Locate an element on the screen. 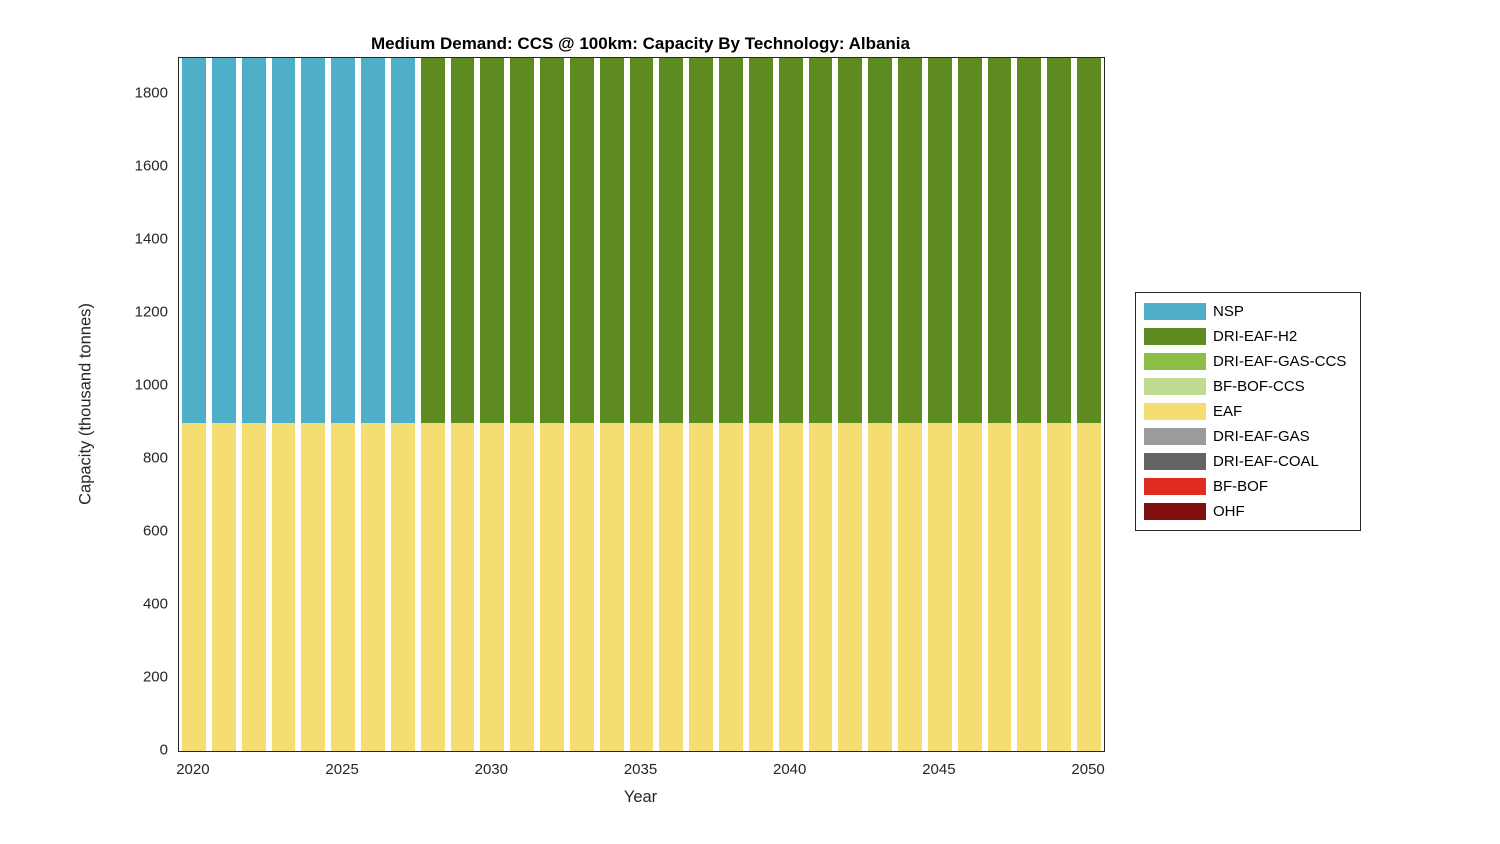  legend-item: BF-BOF-CCS is located at coordinates (1245, 386).